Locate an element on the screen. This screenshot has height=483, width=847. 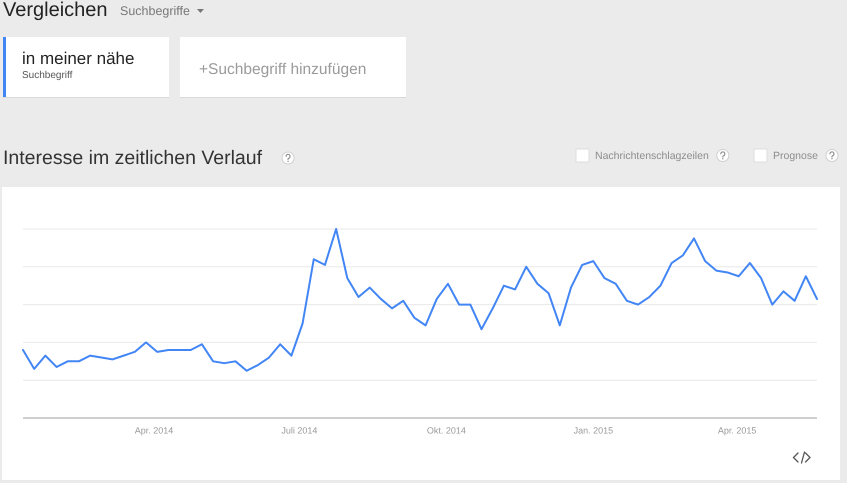
text: in meiner nähe is located at coordinates (78, 58).